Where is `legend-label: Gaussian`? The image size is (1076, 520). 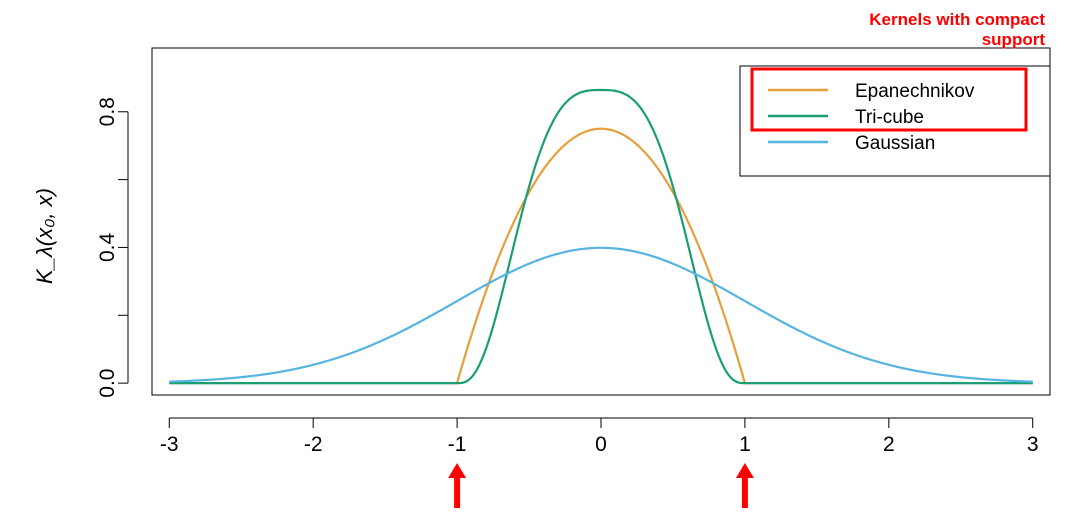 legend-label: Gaussian is located at coordinates (895, 143).